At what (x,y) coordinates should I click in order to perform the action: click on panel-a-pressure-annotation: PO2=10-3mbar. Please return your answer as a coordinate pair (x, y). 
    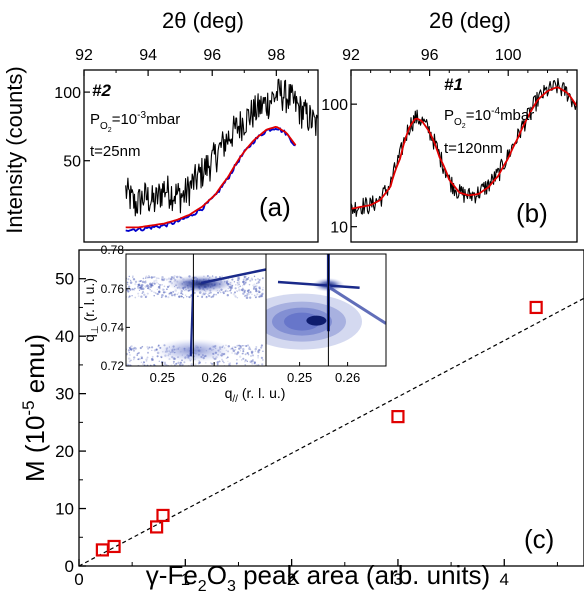
    Looking at the image, I should click on (135, 122).